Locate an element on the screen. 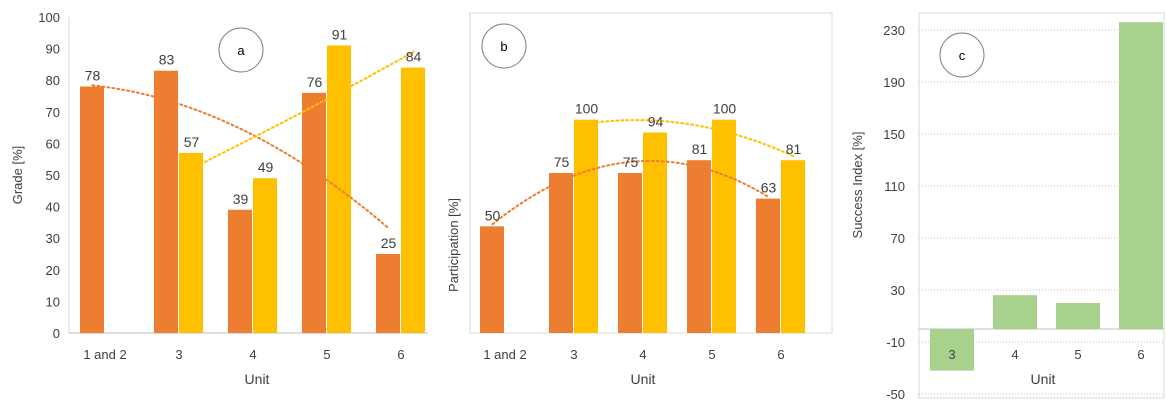 The image size is (1167, 407). data-label: 76 is located at coordinates (315, 82).